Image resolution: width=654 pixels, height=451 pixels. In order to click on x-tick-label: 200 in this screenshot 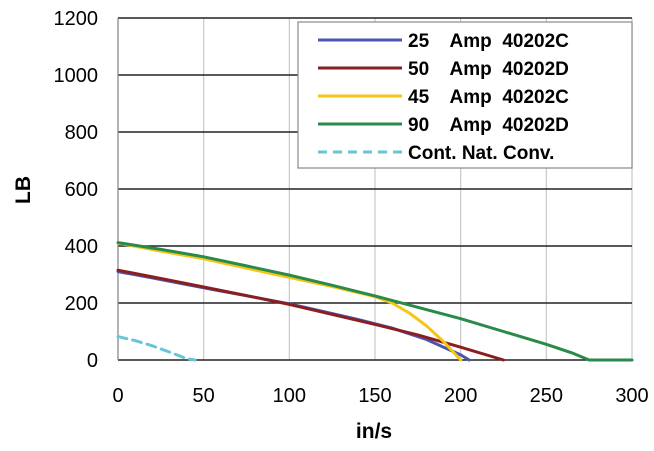, I will do `click(460, 396)`.